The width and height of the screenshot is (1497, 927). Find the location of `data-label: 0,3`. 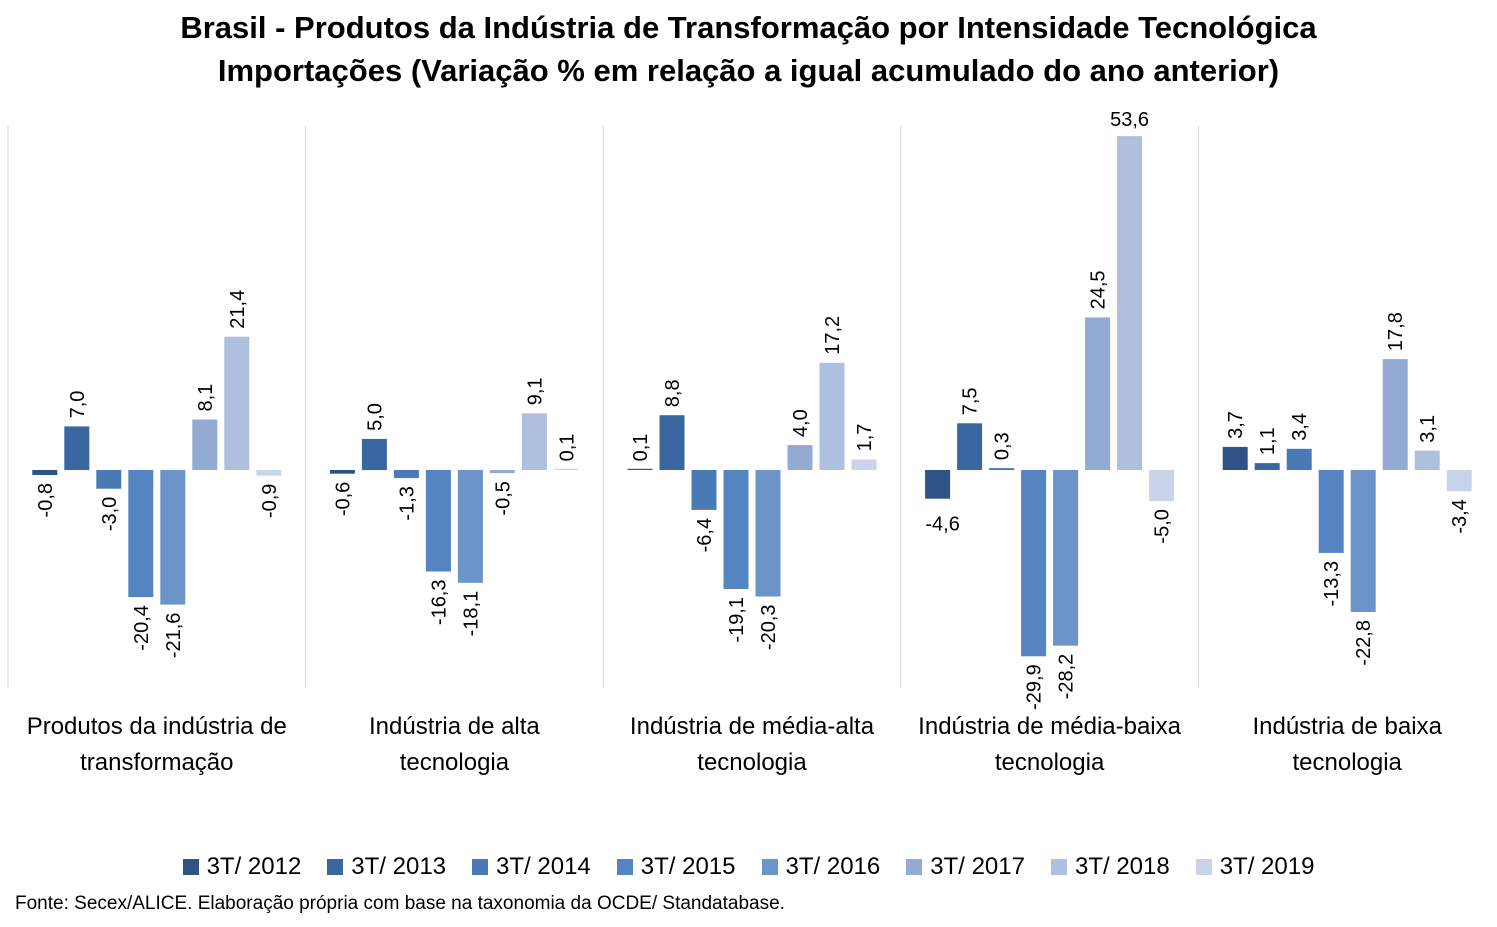

data-label: 0,3 is located at coordinates (1003, 446).